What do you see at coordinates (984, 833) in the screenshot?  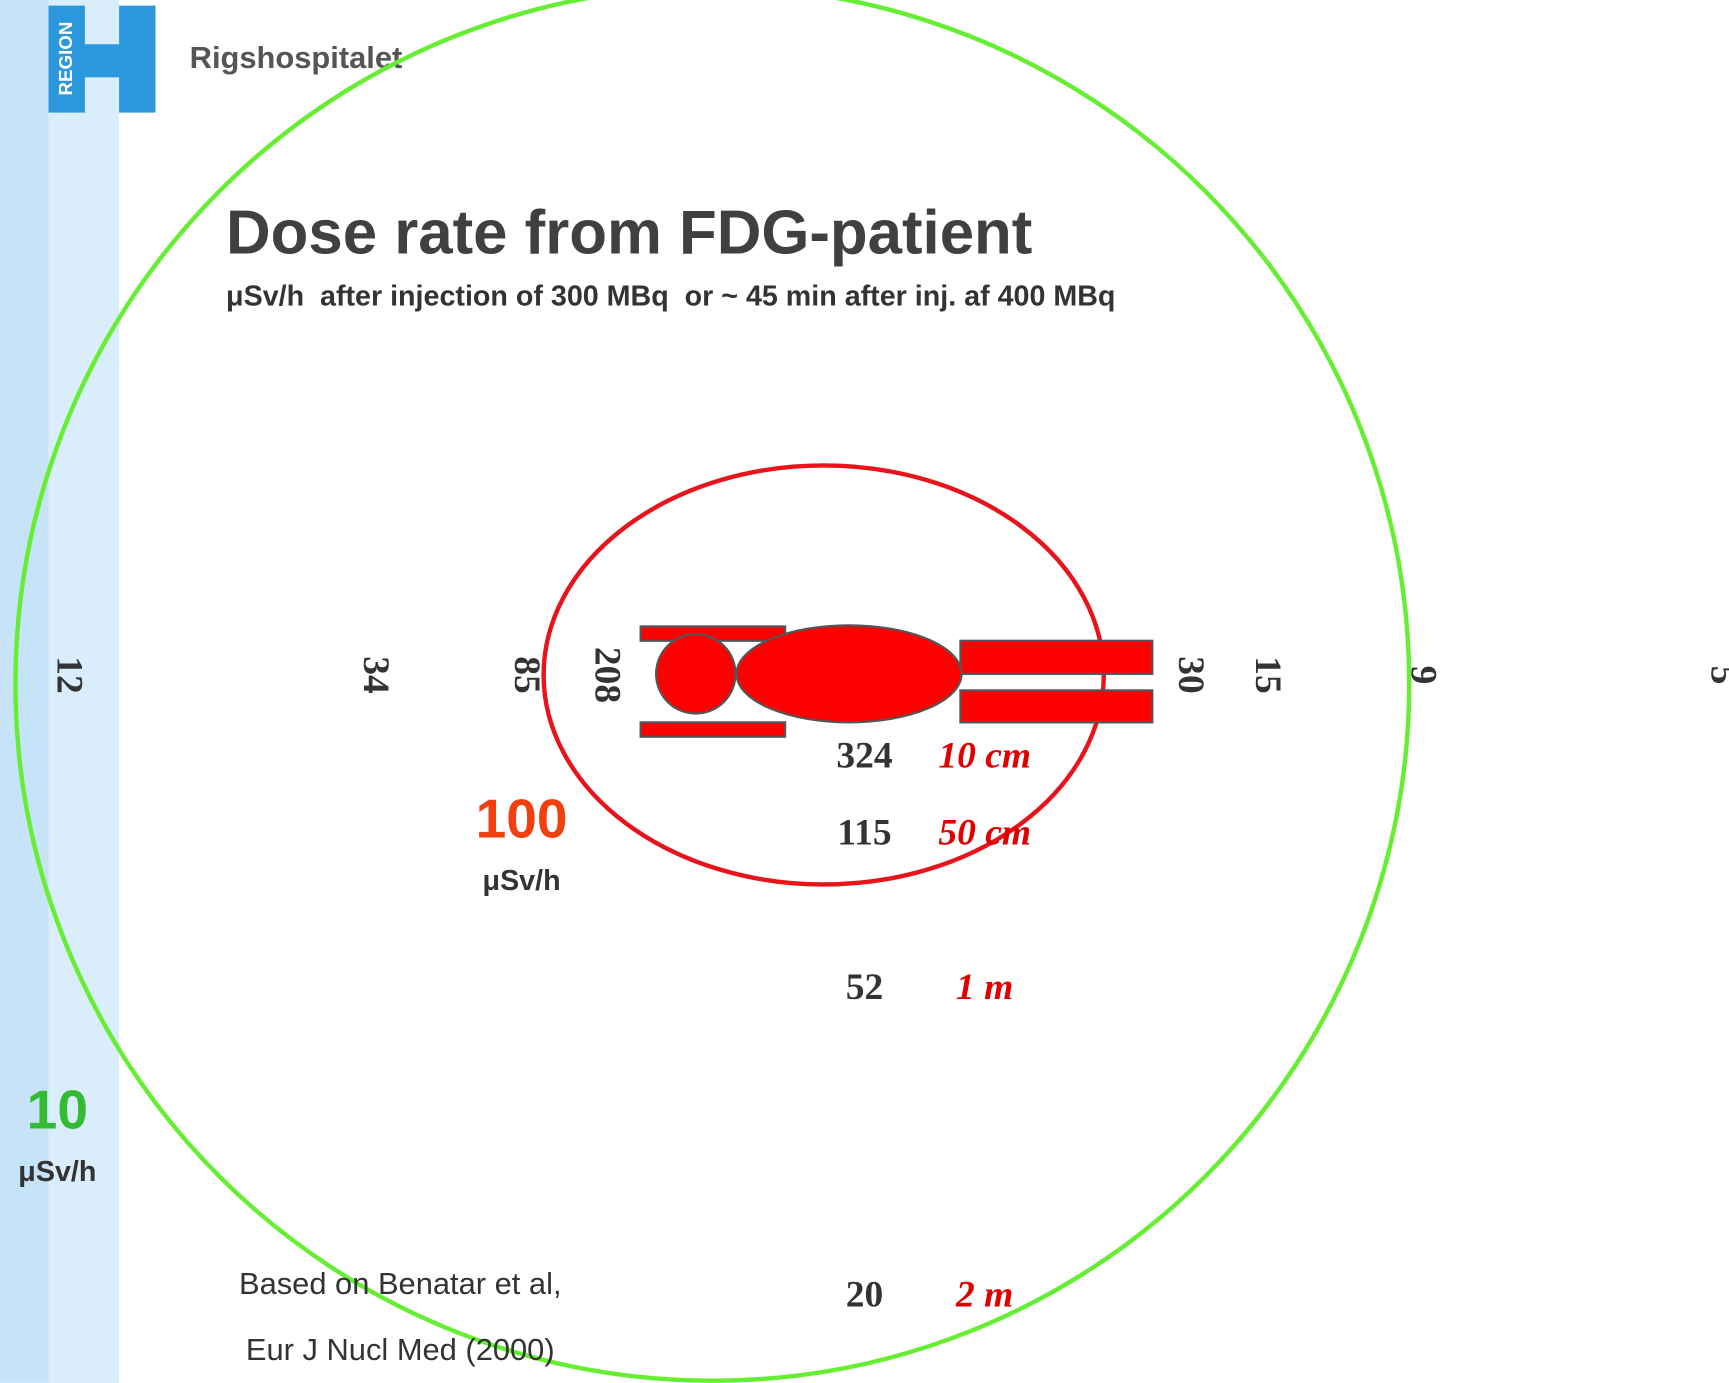 I see `distance: 50 cm` at bounding box center [984, 833].